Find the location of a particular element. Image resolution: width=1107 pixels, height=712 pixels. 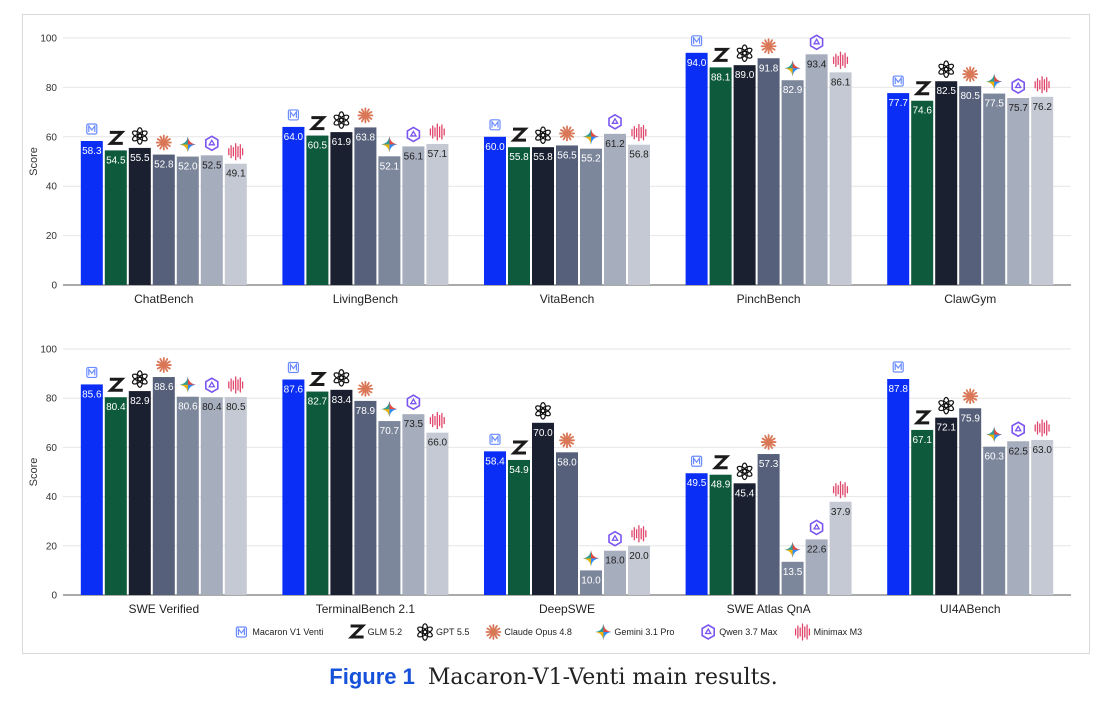

data-label: 37.9 is located at coordinates (841, 512).